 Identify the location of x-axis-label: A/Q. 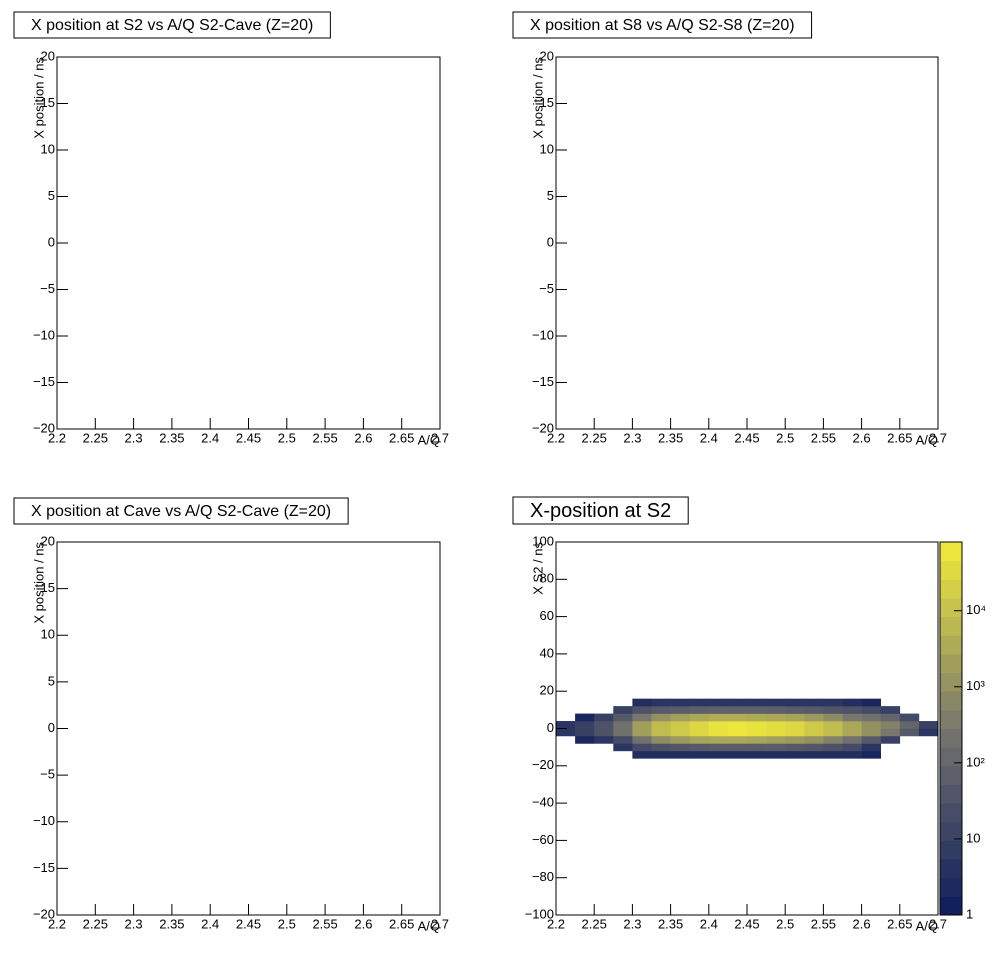
(429, 439).